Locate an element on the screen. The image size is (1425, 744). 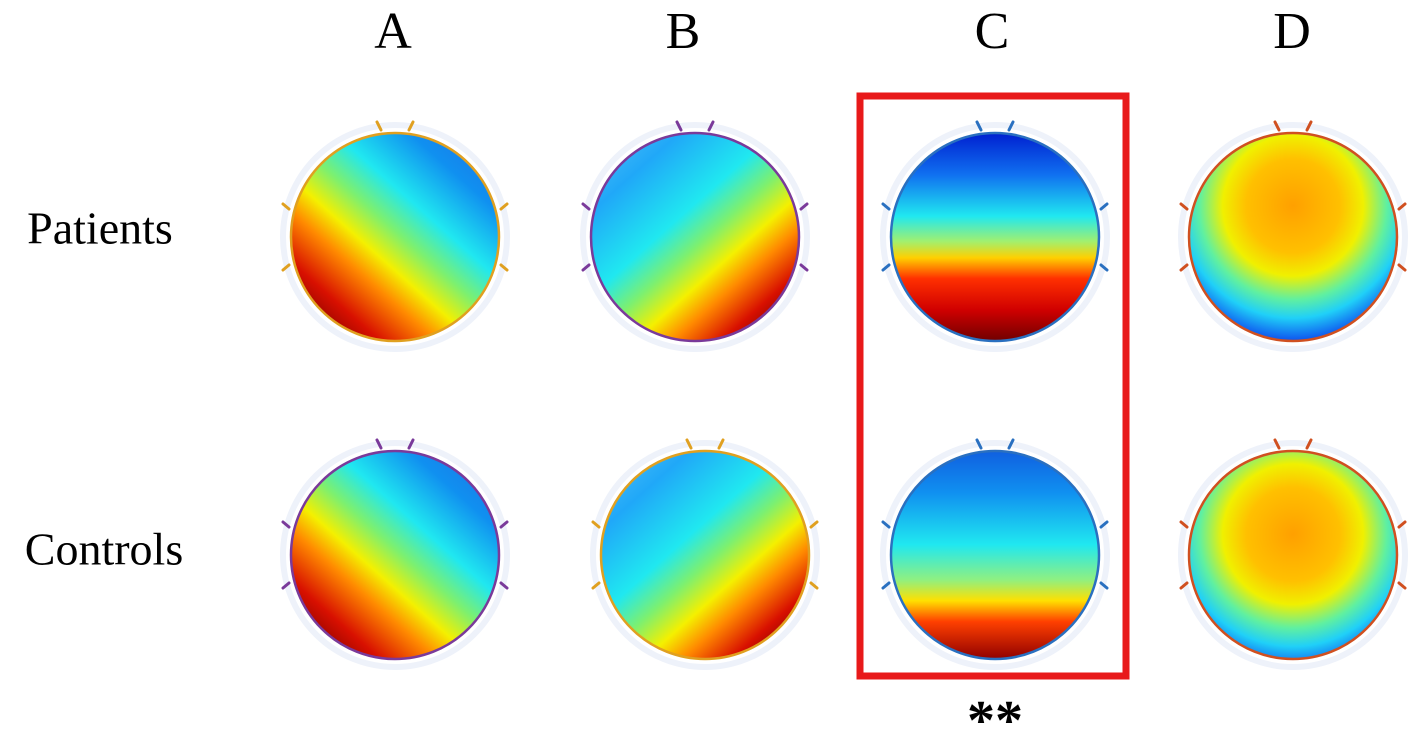
significance-annotation: ** is located at coordinates (995, 717).